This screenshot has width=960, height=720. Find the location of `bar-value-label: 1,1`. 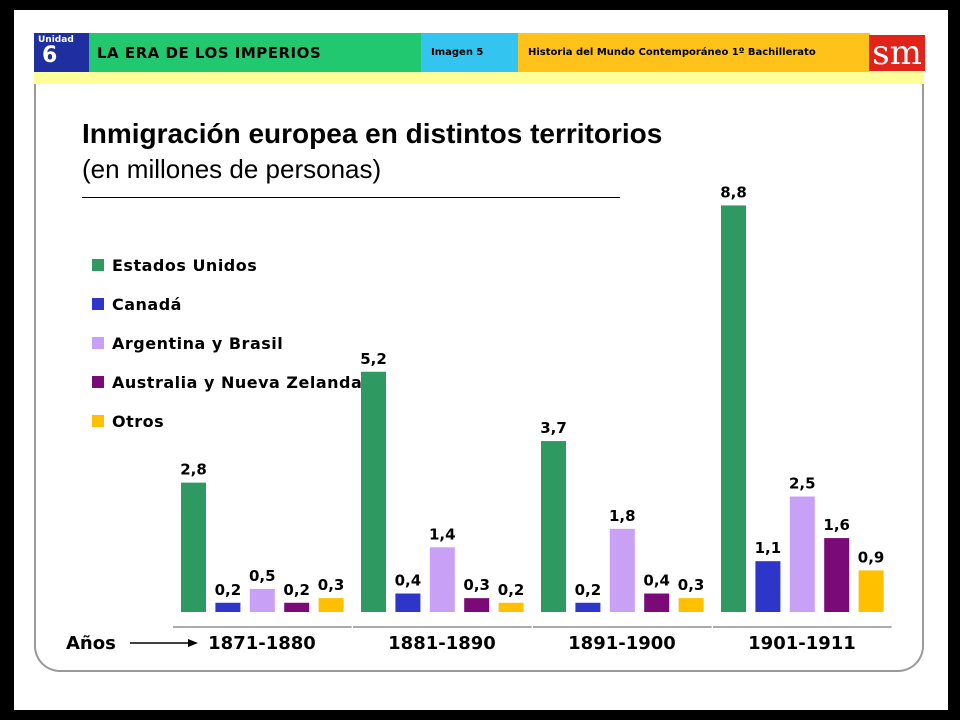

bar-value-label: 1,1 is located at coordinates (768, 548).